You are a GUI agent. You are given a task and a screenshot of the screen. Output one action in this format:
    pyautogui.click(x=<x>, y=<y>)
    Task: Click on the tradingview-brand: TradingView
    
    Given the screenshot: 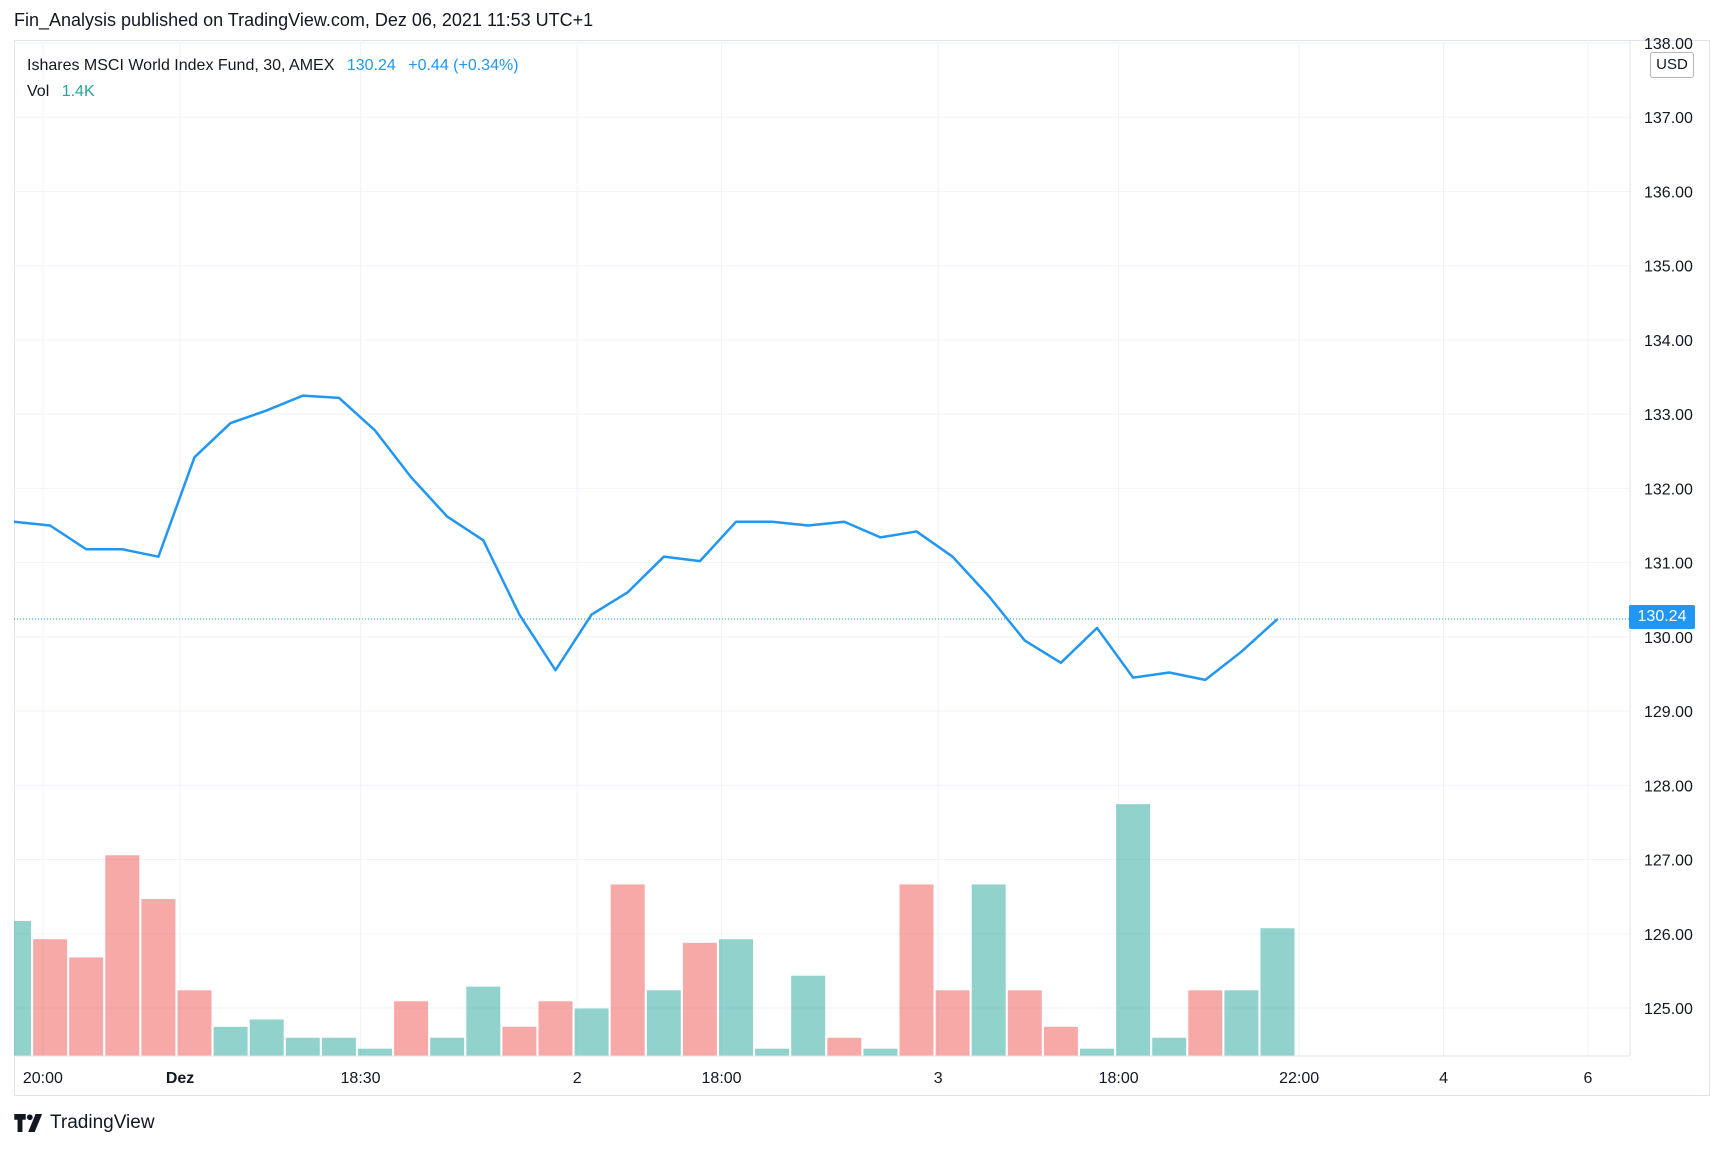 What is the action you would take?
    pyautogui.click(x=84, y=1123)
    